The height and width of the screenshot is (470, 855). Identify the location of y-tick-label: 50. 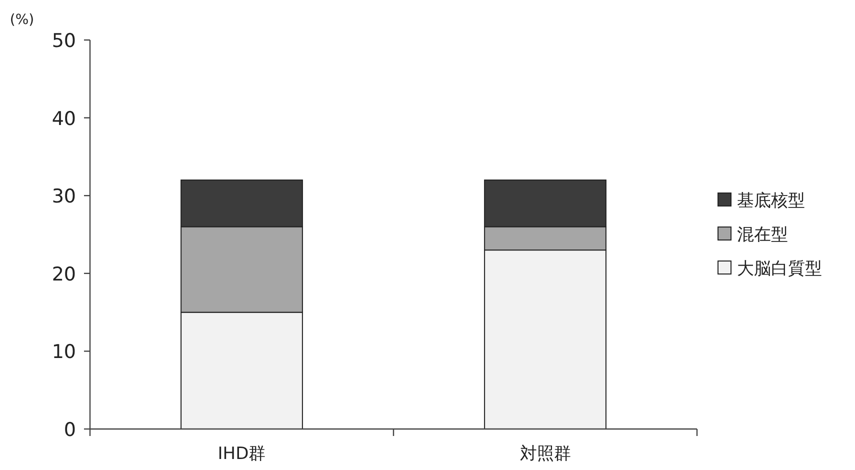
(64, 41).